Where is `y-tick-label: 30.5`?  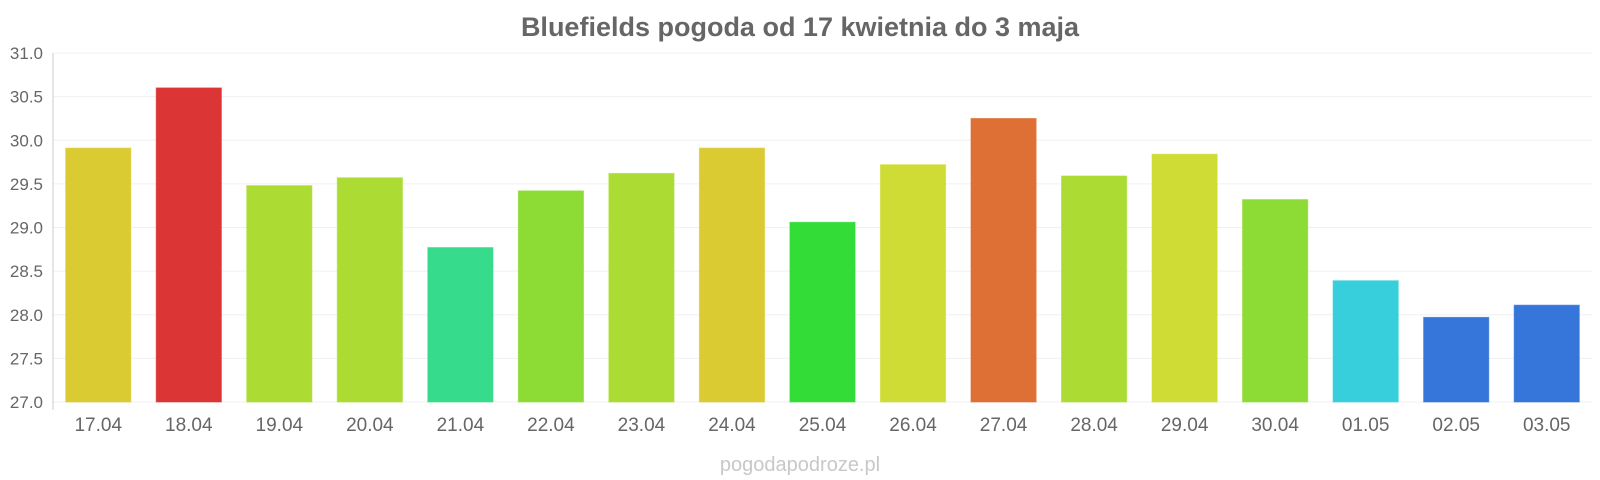
y-tick-label: 30.5 is located at coordinates (26, 97).